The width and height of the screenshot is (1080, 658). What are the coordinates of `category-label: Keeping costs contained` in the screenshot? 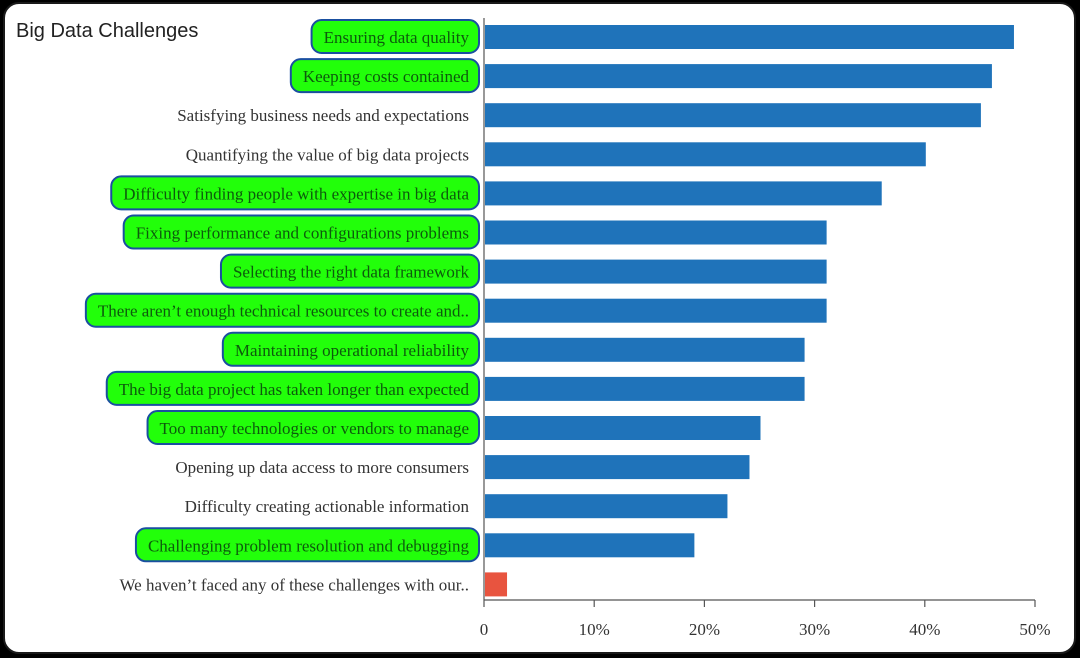 It's located at (386, 76).